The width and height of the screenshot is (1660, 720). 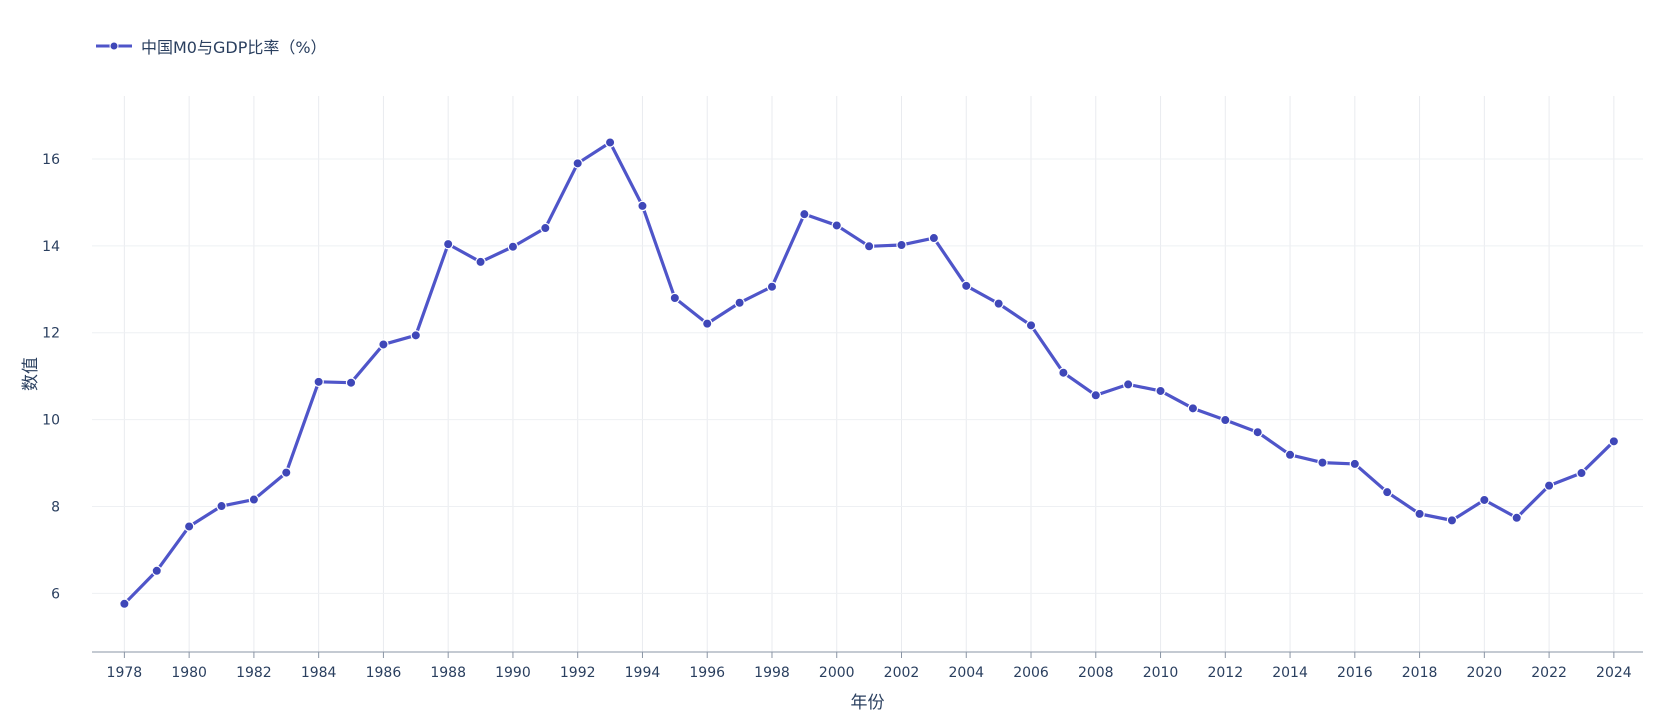 What do you see at coordinates (125, 673) in the screenshot?
I see `x-tick-label: 1978` at bounding box center [125, 673].